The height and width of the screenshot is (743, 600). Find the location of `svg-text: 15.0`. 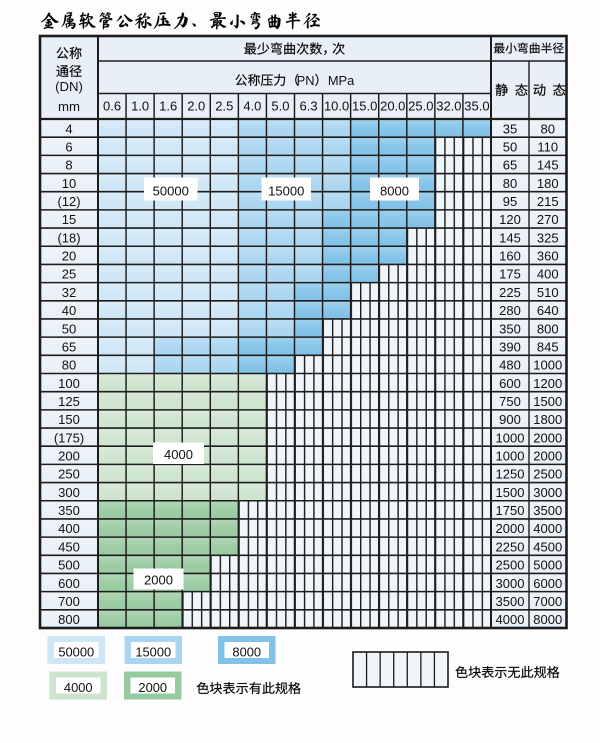

svg-text: 15.0 is located at coordinates (364, 106).